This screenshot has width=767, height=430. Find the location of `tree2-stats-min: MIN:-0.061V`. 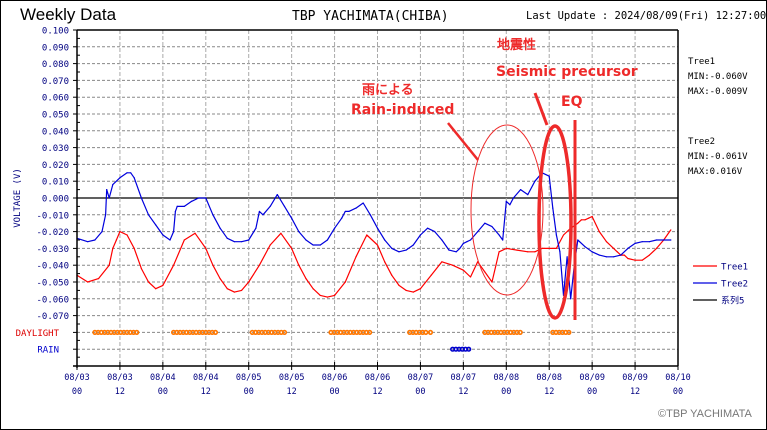

tree2-stats-min: MIN:-0.061V is located at coordinates (718, 157).